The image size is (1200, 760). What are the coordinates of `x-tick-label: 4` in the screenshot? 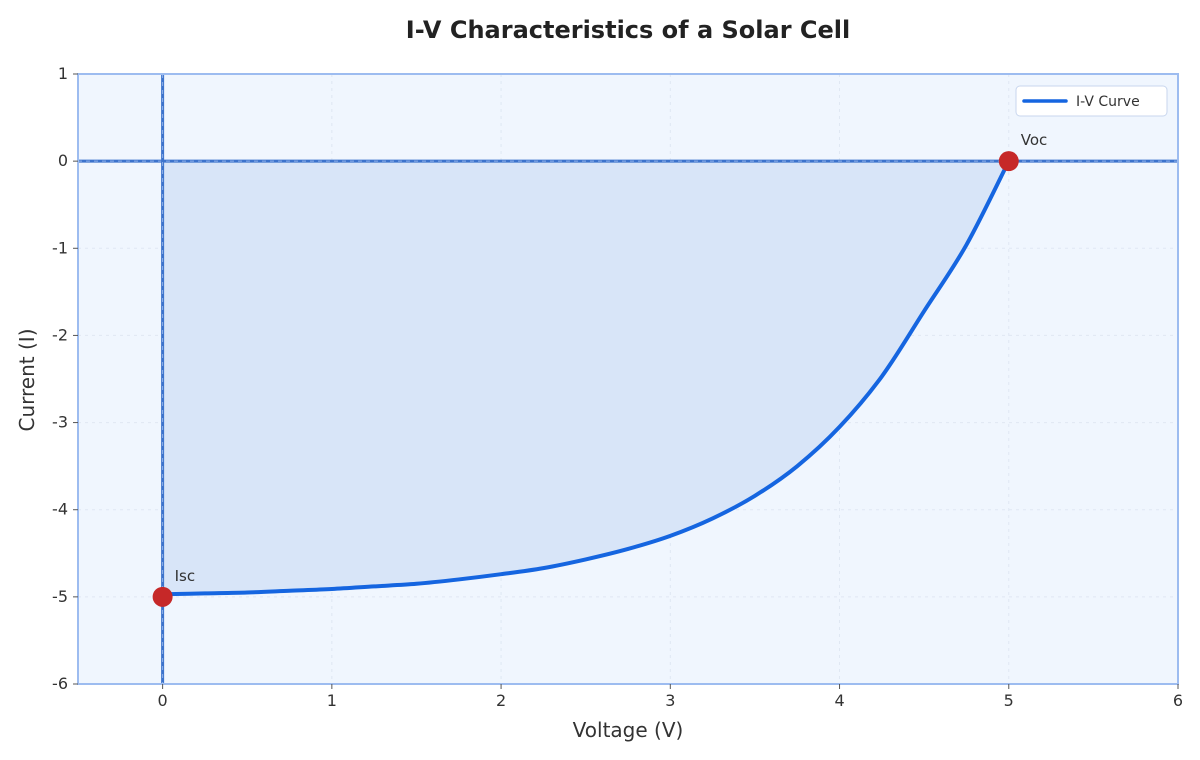 It's located at (839, 700).